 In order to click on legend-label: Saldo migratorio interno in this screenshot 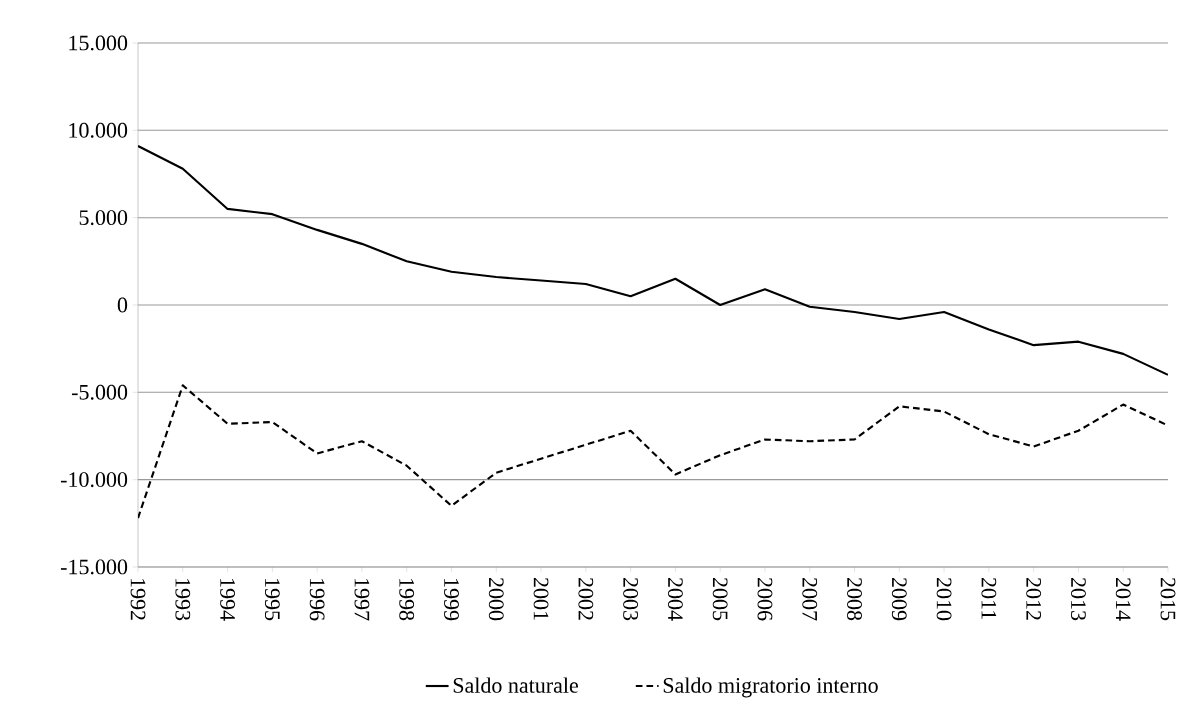, I will do `click(770, 687)`.